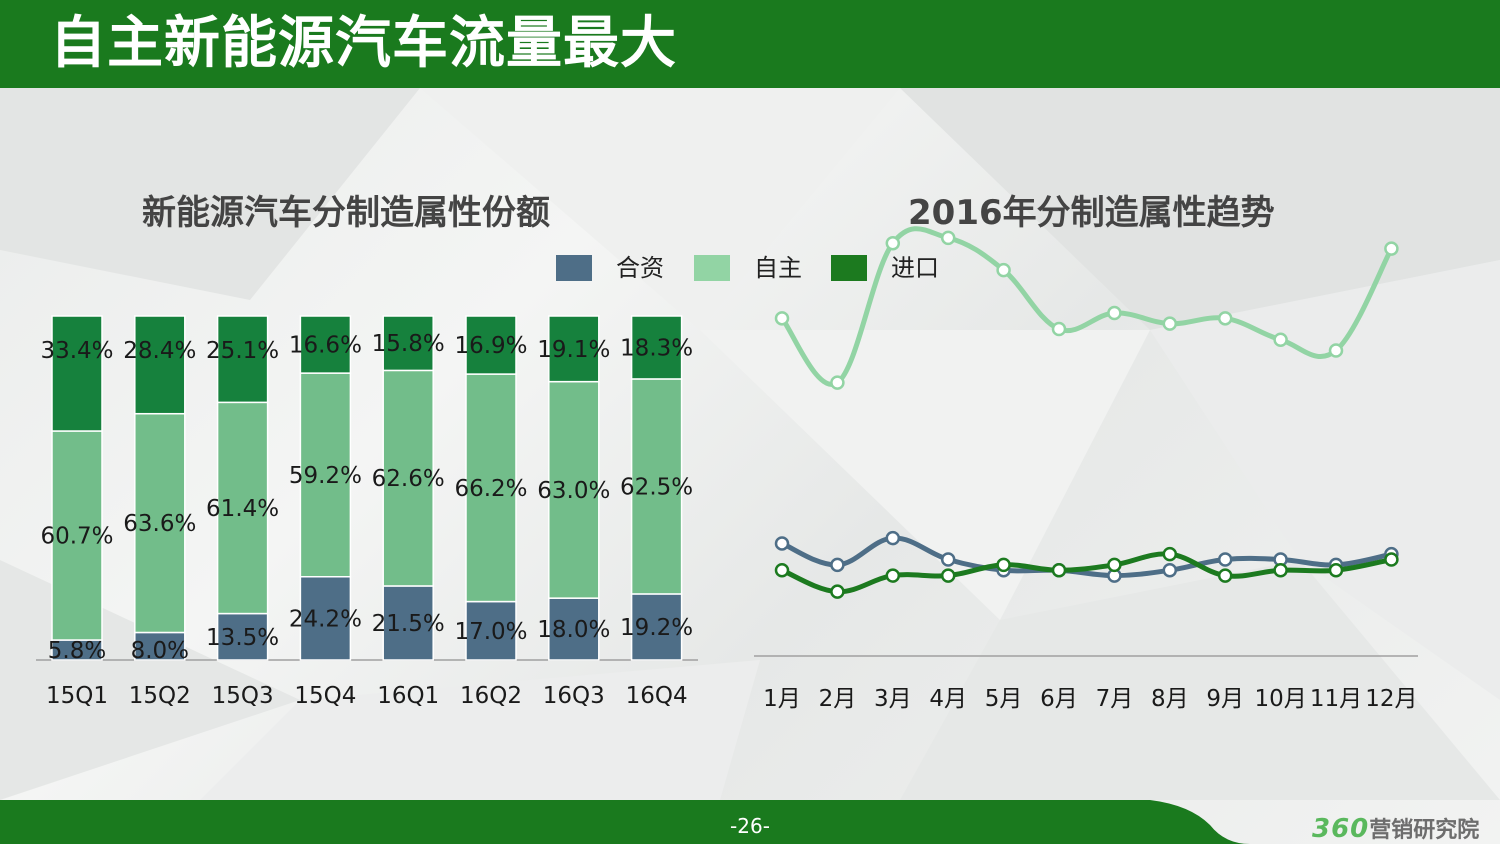 This screenshot has width=1500, height=844. I want to click on bar-jinkou-15Q2, so click(160, 365).